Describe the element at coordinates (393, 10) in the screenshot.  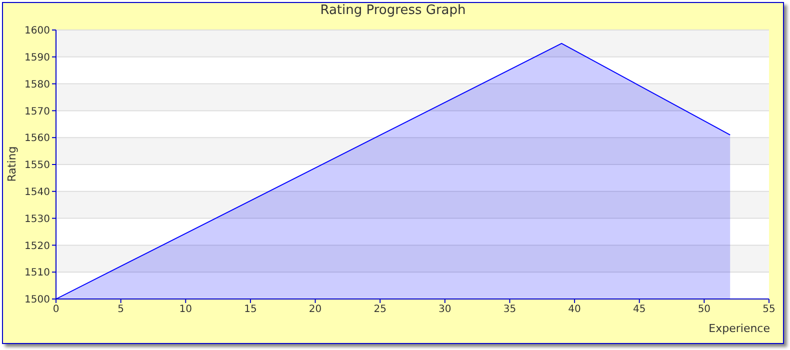
I see `chart-title: Rating Progress Graph` at that location.